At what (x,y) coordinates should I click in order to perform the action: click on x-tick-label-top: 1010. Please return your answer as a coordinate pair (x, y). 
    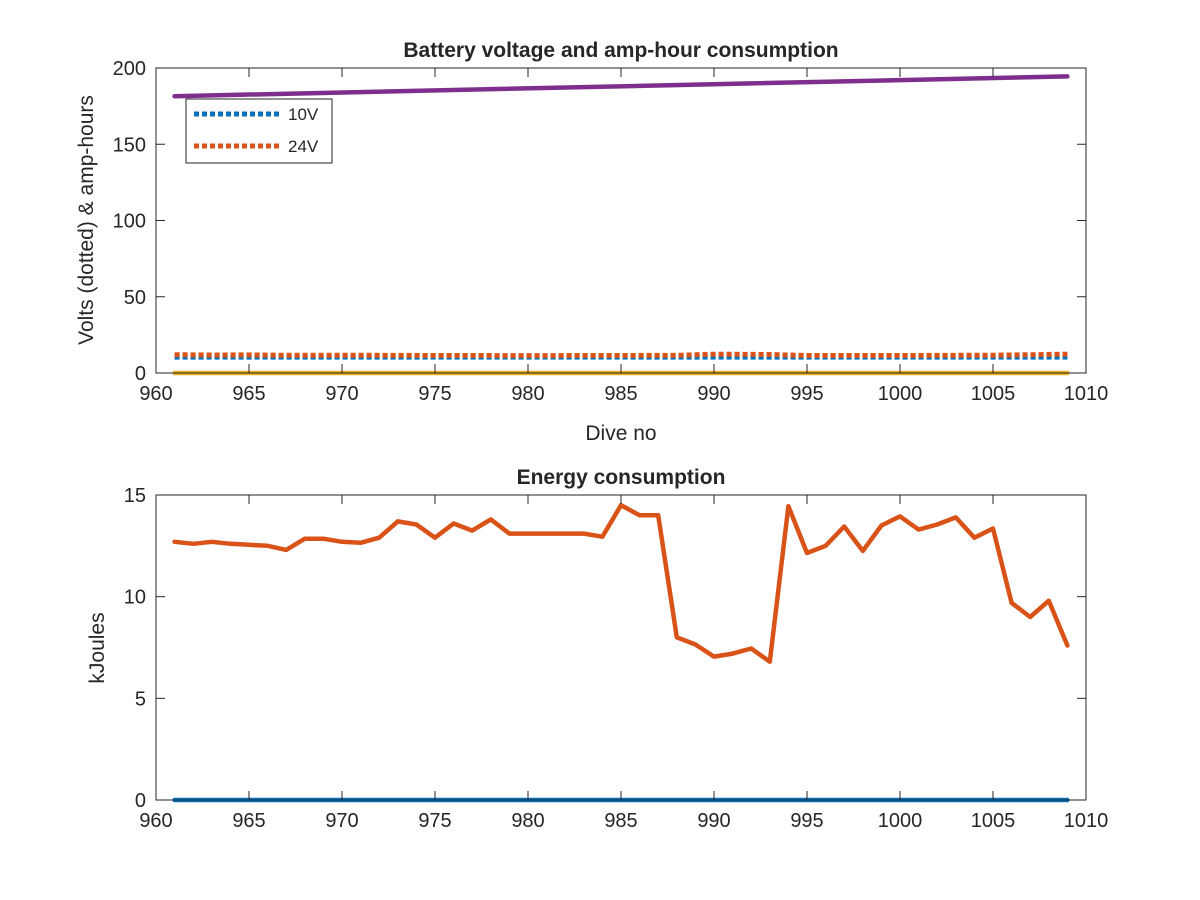
    Looking at the image, I should click on (1086, 394).